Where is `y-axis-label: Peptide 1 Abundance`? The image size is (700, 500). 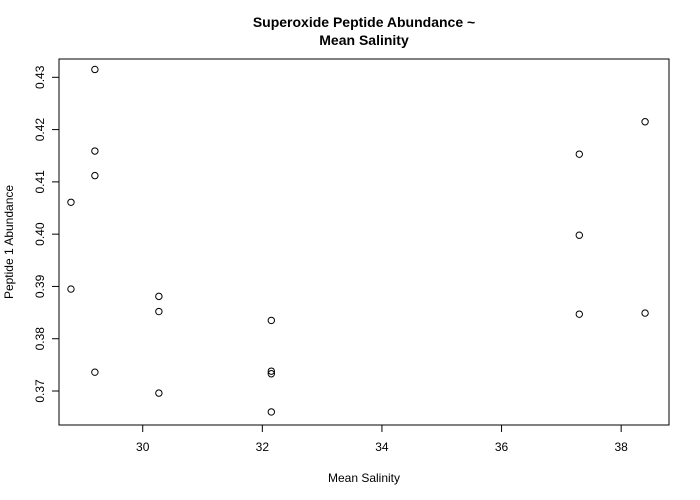
y-axis-label: Peptide 1 Abundance is located at coordinates (9, 242).